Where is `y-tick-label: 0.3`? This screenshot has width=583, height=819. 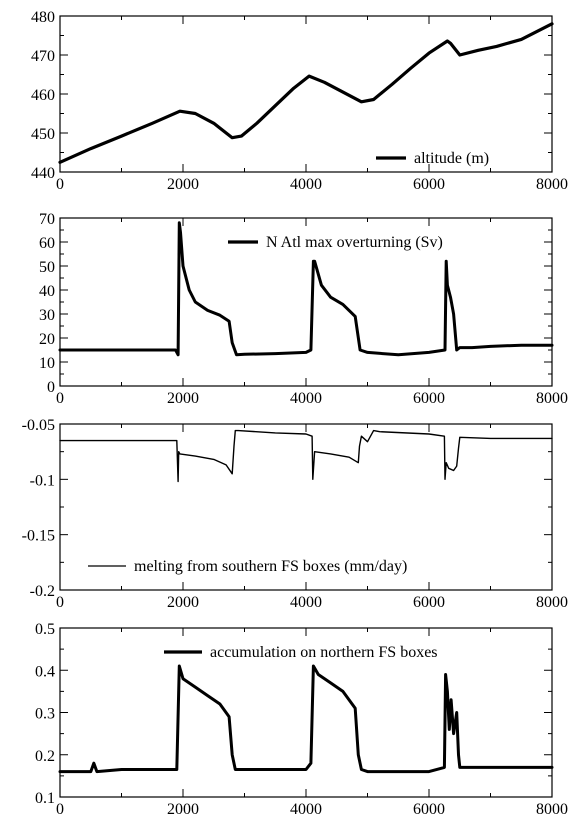 y-tick-label: 0.3 is located at coordinates (45, 714).